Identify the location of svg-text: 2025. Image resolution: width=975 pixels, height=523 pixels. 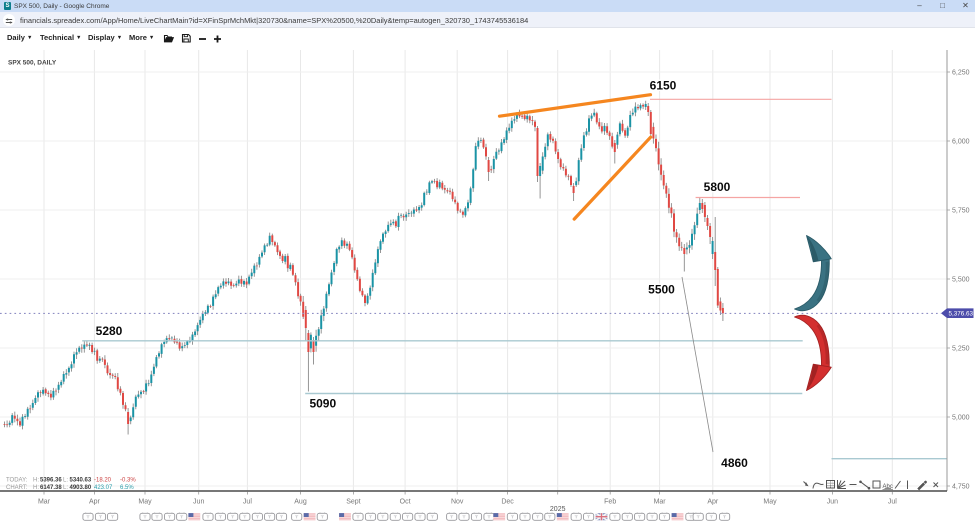
(558, 509).